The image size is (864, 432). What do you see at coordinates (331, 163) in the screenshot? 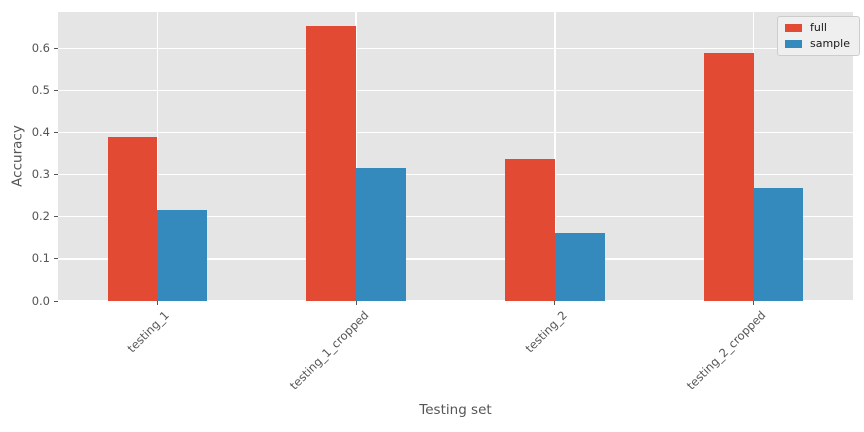
I see `bar-full-testing_1_cropped` at bounding box center [331, 163].